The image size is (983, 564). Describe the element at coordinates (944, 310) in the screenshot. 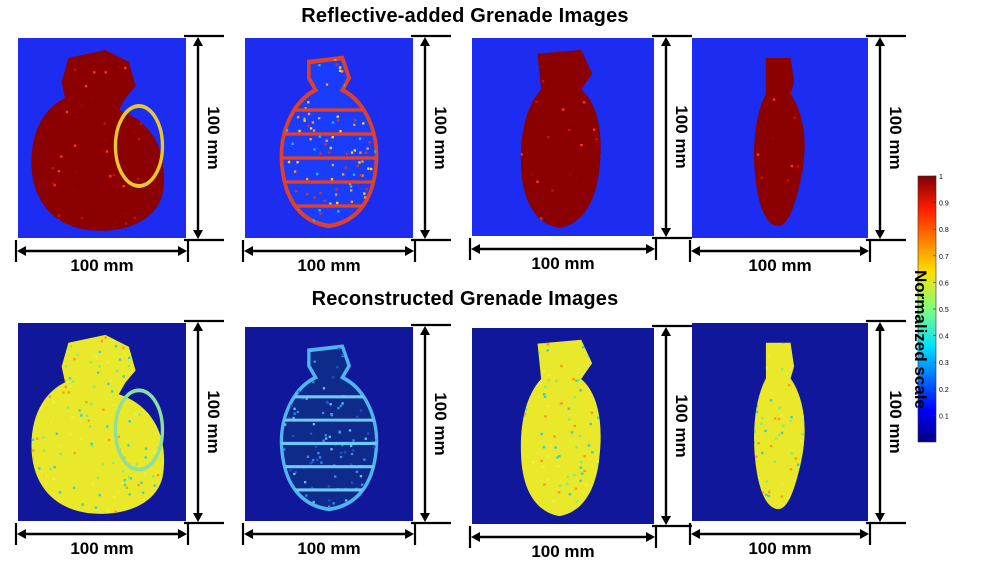

I see `colorbar-tick-label: 0.5` at that location.